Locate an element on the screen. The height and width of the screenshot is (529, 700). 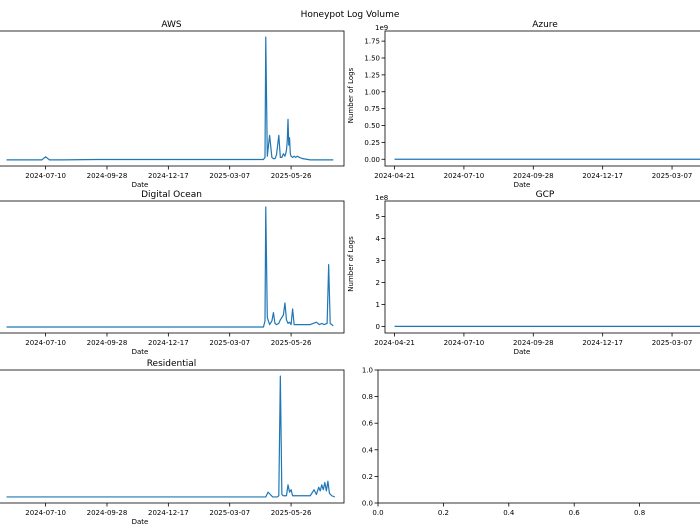
y-tick-label: 5 is located at coordinates (378, 217).